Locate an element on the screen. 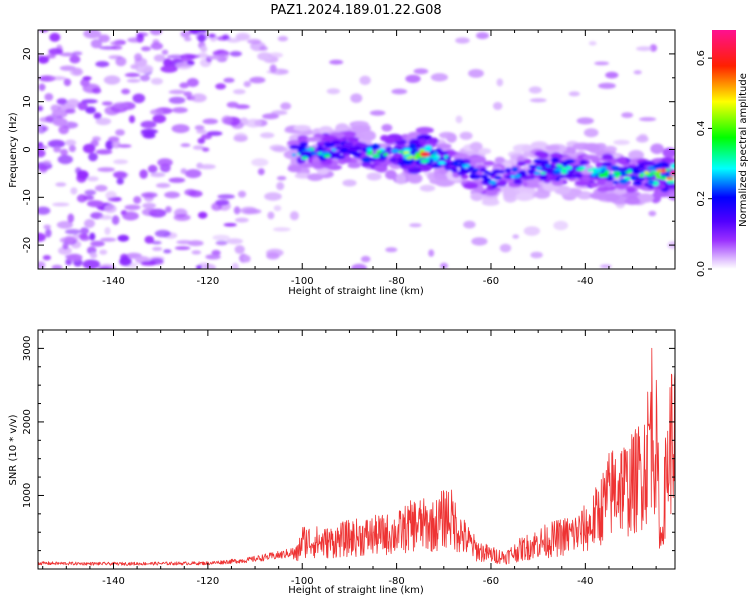 This screenshot has height=600, width=750. y-tick-label: 10 is located at coordinates (27, 101).